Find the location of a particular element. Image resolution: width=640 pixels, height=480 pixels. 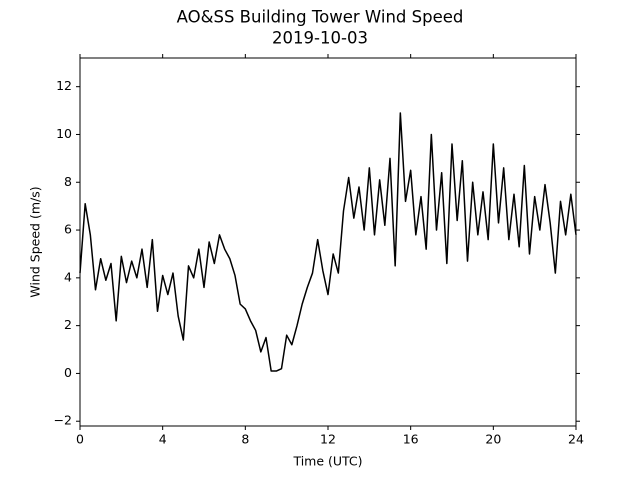

y-tick-label: 10 is located at coordinates (64, 133).